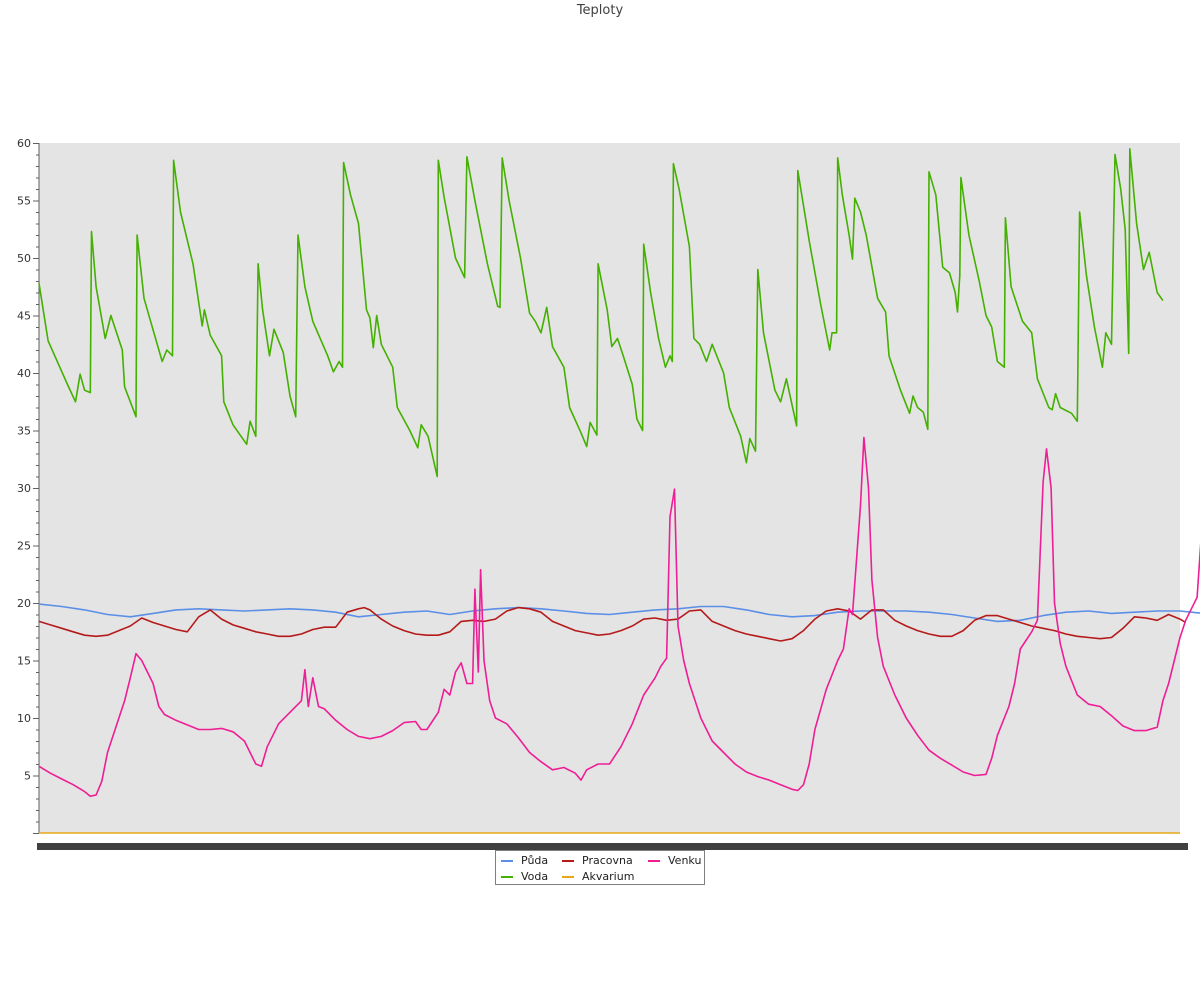 The height and width of the screenshot is (1000, 1200). I want to click on legend-label-akvarium: Akvarium, so click(608, 876).